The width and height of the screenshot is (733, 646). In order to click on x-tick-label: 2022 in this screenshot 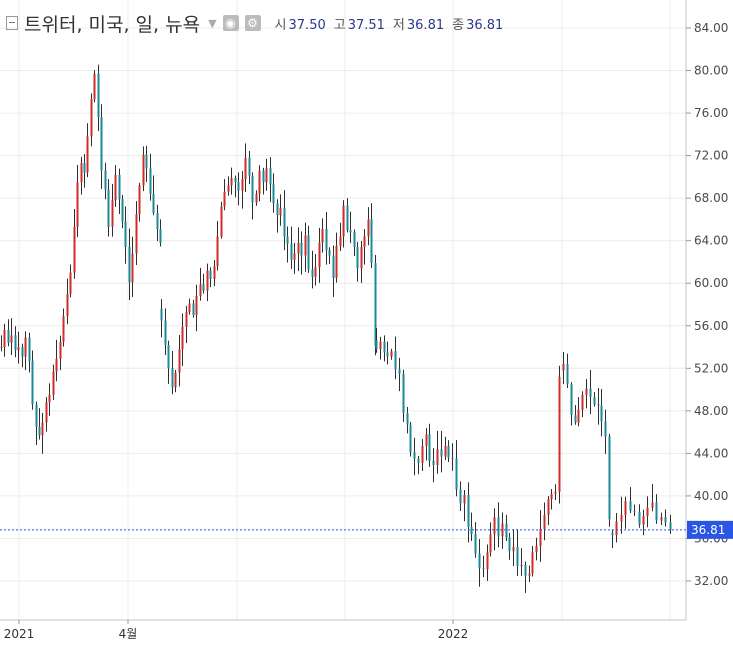, I will do `click(453, 634)`.